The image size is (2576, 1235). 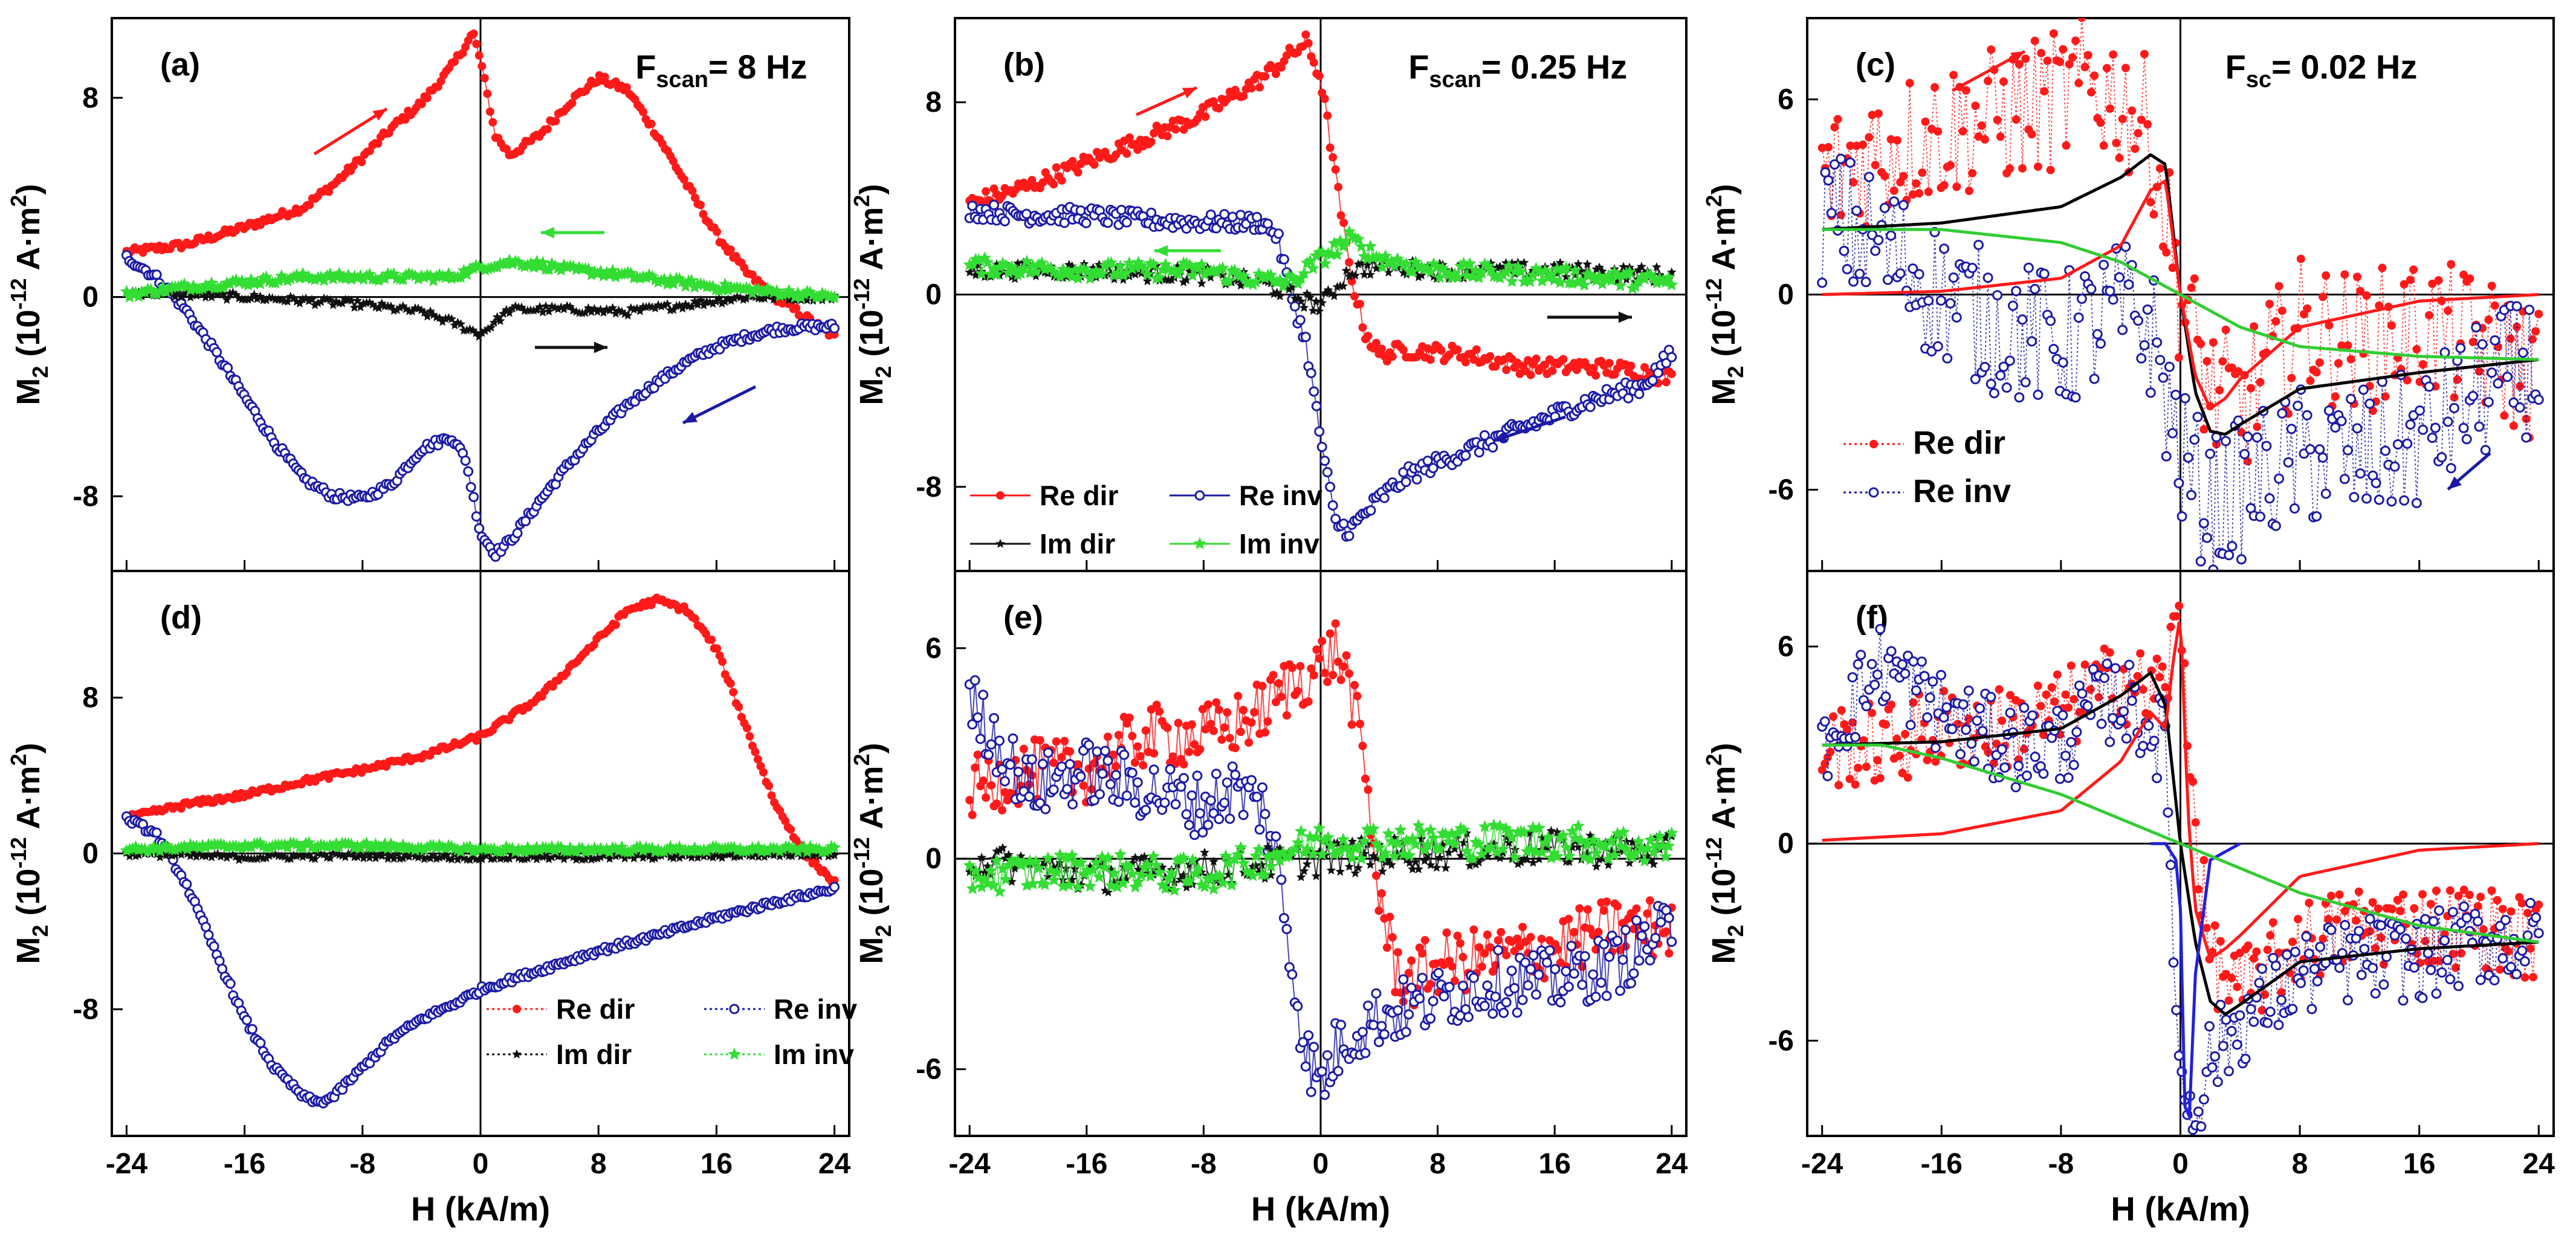 What do you see at coordinates (1044, 496) in the screenshot?
I see `legend-item-re-dir: Re dir` at bounding box center [1044, 496].